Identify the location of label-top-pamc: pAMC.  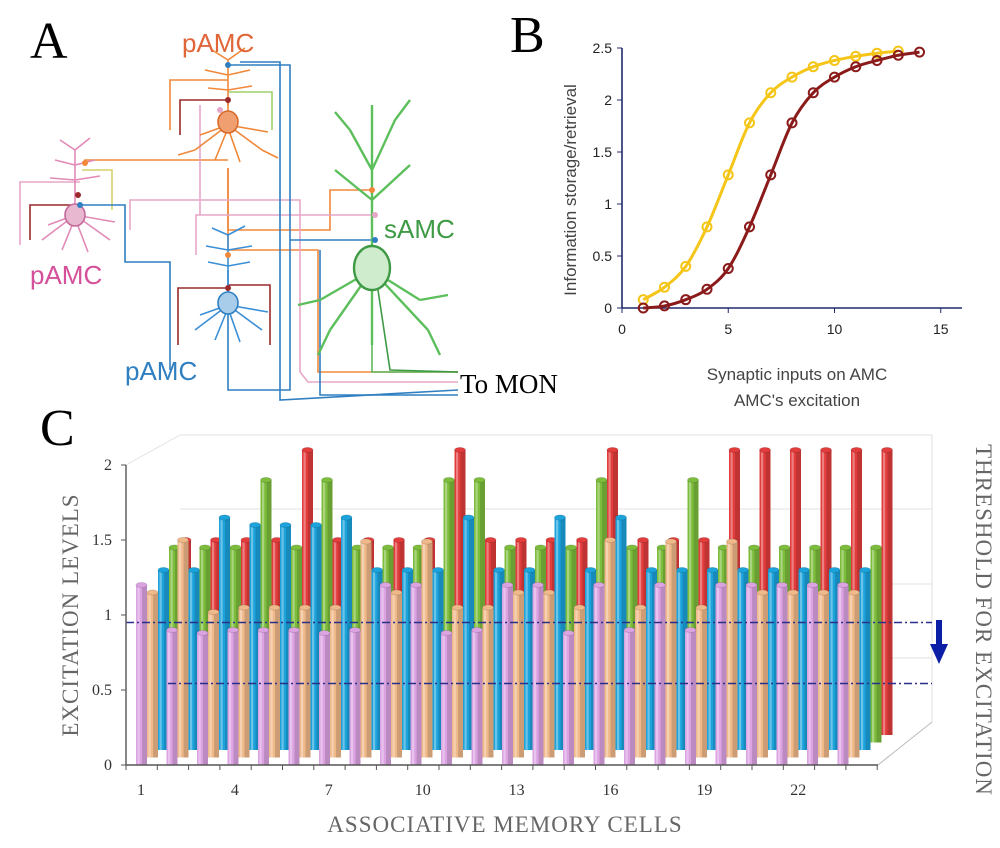
(218, 43).